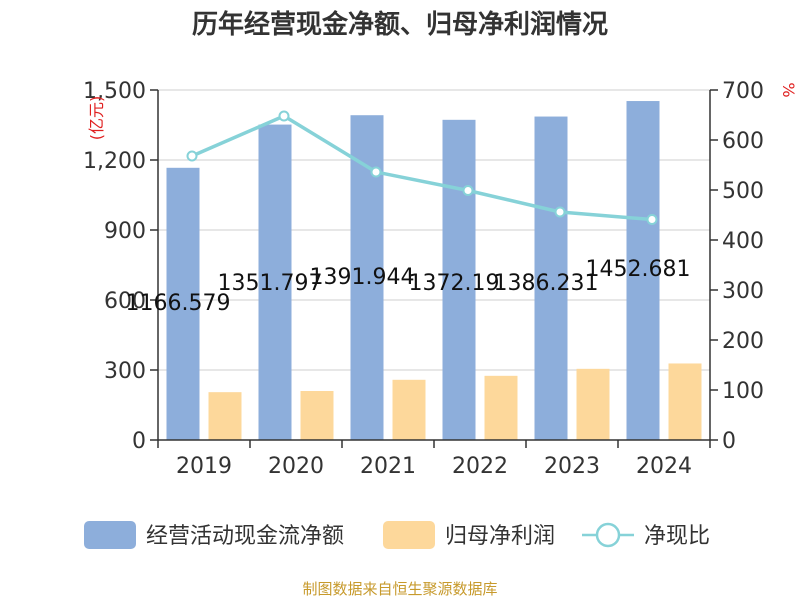 The height and width of the screenshot is (600, 800). Describe the element at coordinates (409, 535) in the screenshot. I see `legend-swatch-net-profit` at that location.